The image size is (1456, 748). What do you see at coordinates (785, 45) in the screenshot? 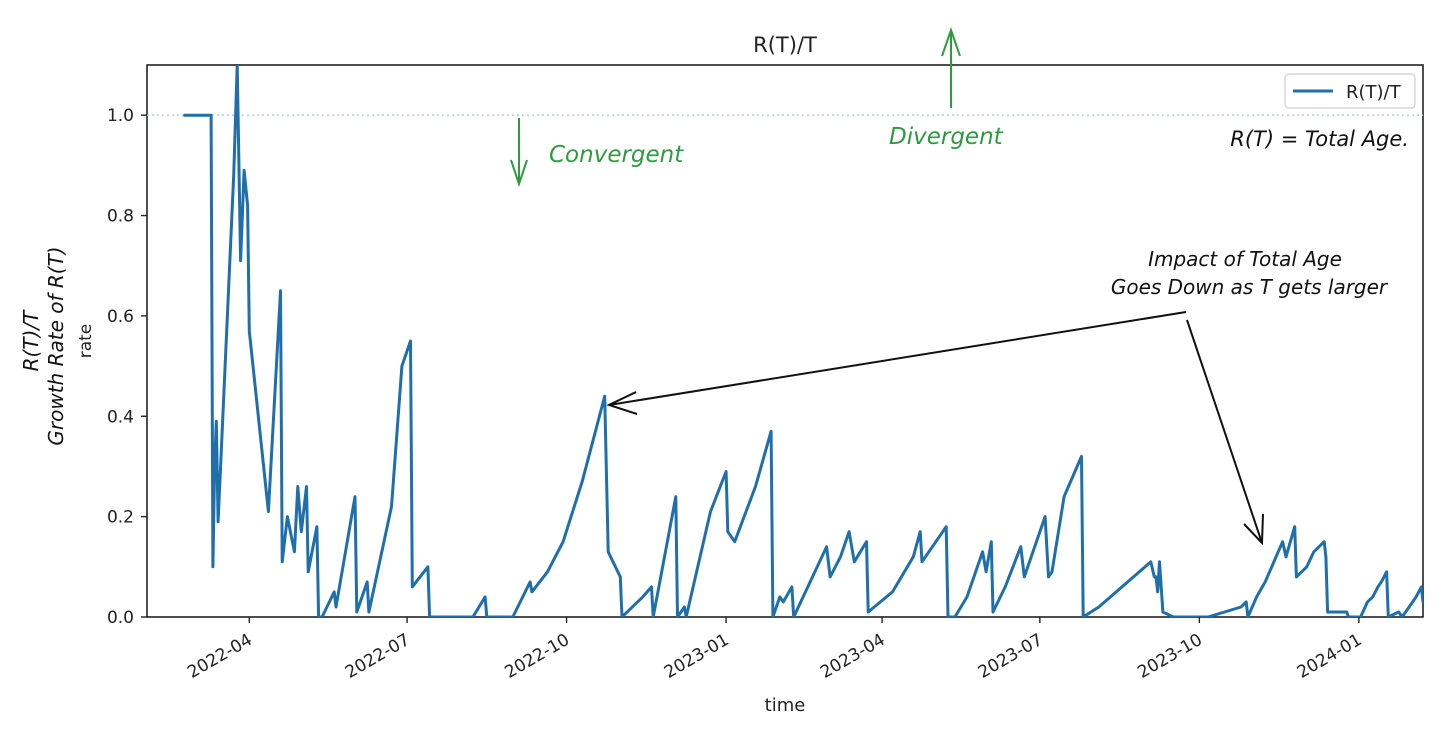
I see `chart-title: R(T)/T` at bounding box center [785, 45].